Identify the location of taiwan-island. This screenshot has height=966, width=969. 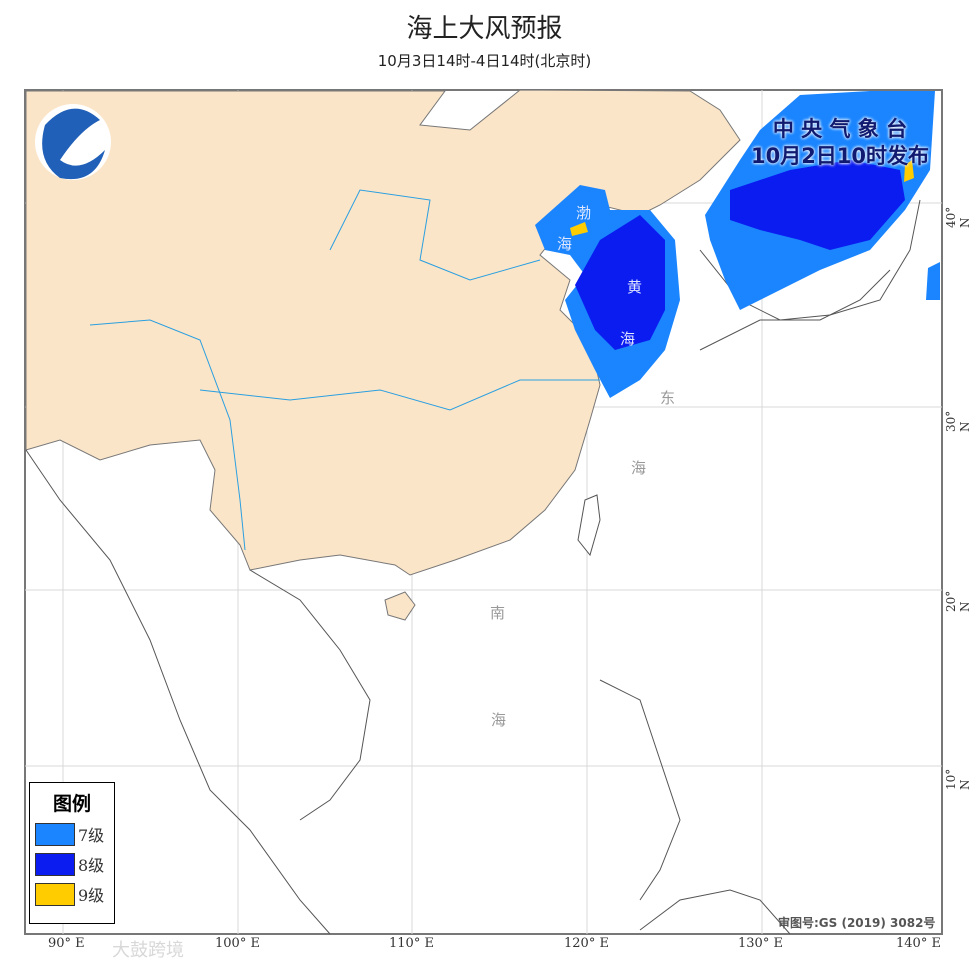
(589, 525).